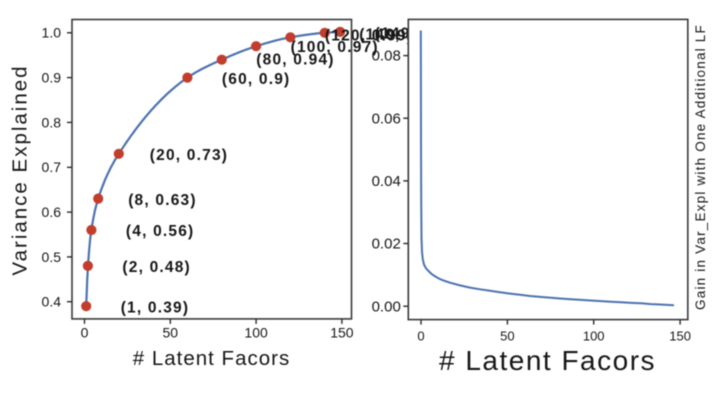 The image size is (720, 401). Describe the element at coordinates (52, 78) in the screenshot. I see `svg-text: 0.9` at that location.